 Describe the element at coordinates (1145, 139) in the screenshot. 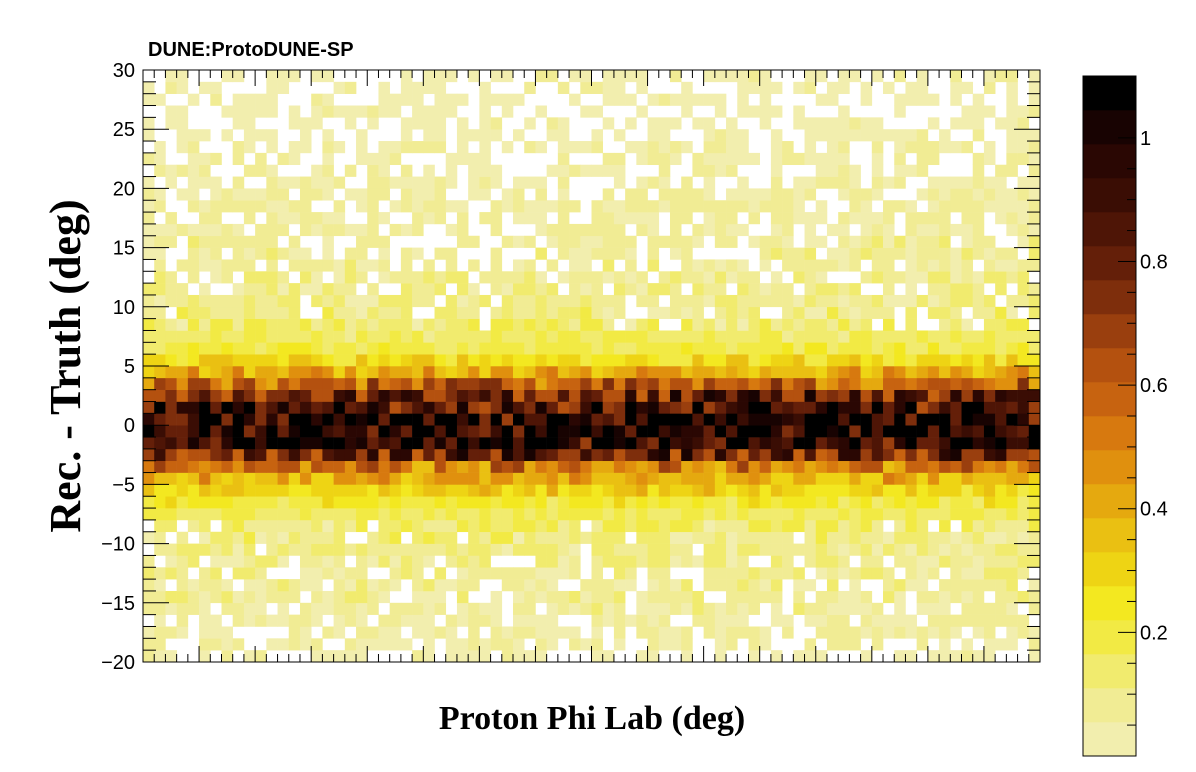

I see `colorbar-tick-label: 1` at that location.